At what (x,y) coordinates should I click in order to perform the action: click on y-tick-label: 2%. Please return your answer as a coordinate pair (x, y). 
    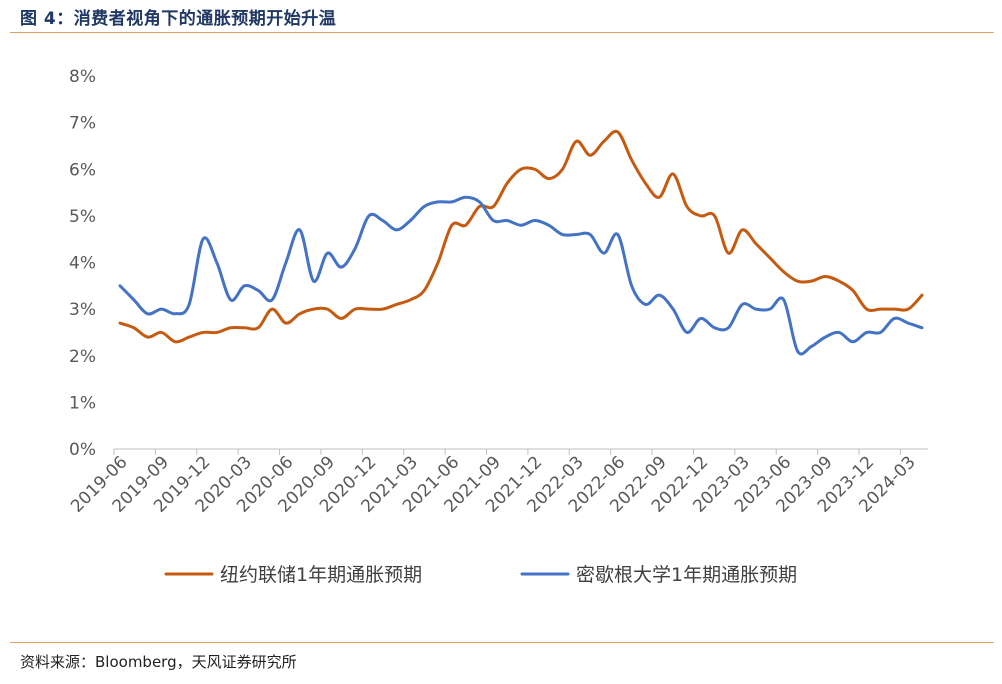
    Looking at the image, I should click on (82, 357).